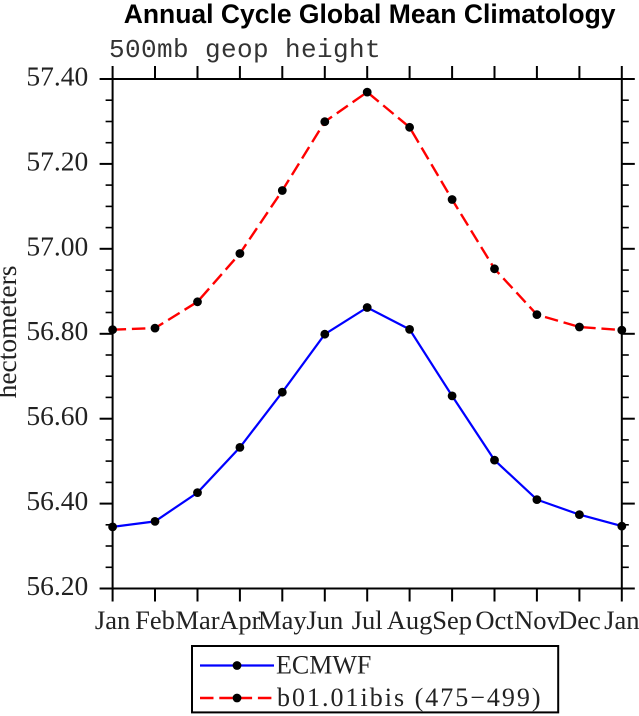 Image resolution: width=639 pixels, height=716 pixels. Describe the element at coordinates (410, 620) in the screenshot. I see `svg-text: Aug` at that location.